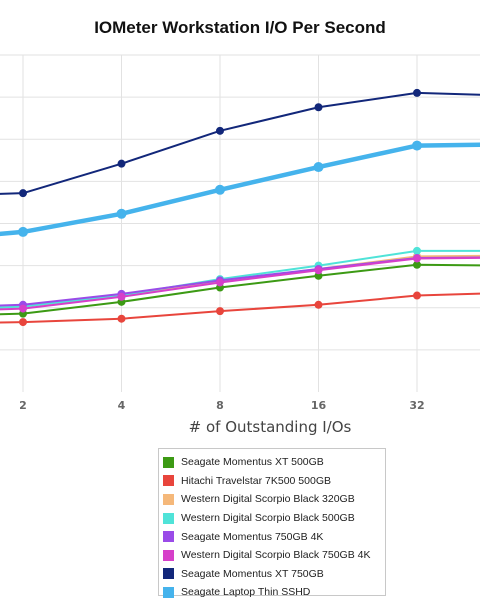 The image size is (480, 615). I want to click on chart-title: IOMeter Workstation I/O Per Second, so click(240, 27).